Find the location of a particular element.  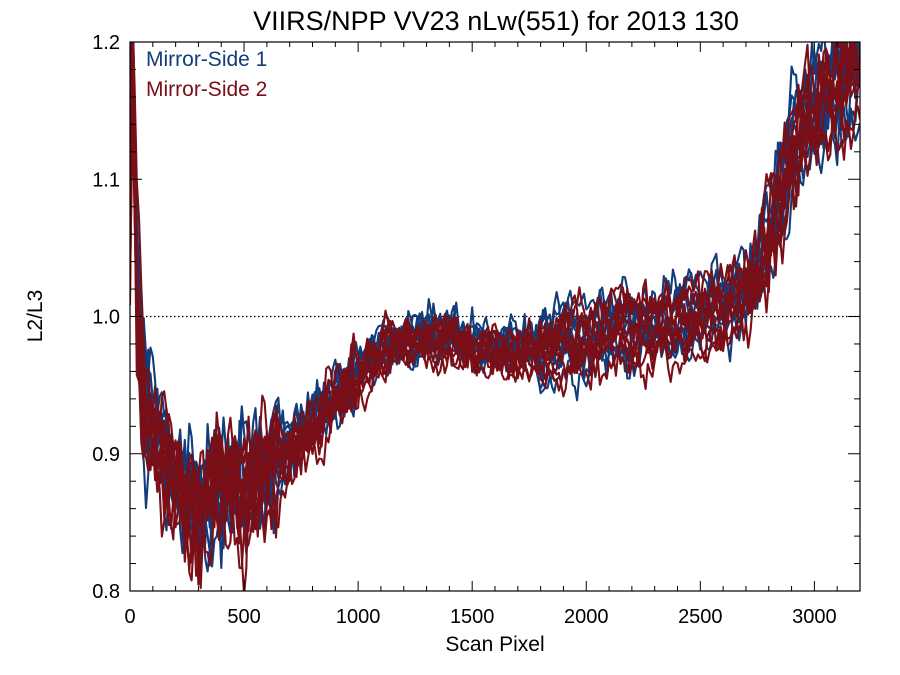

x-tick-label: 500 is located at coordinates (243, 617).